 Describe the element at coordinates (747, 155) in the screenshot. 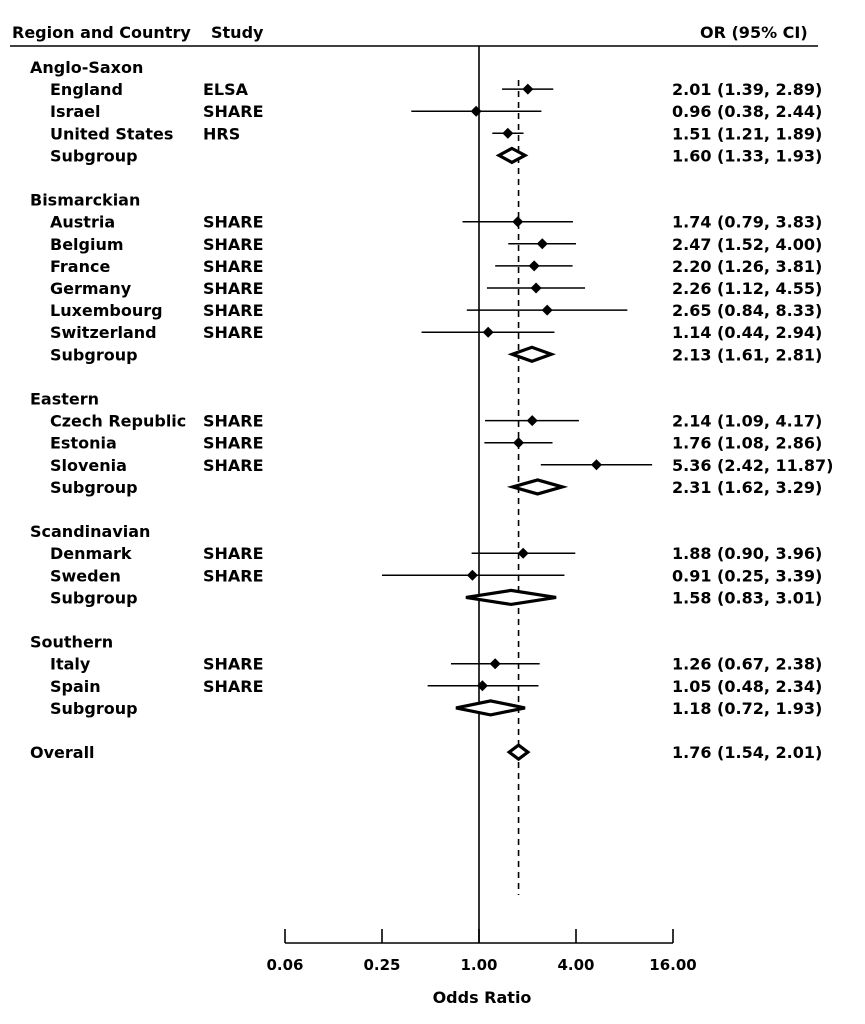

I see `or-ci-text: 1.60 (1.33, 1.93)` at that location.